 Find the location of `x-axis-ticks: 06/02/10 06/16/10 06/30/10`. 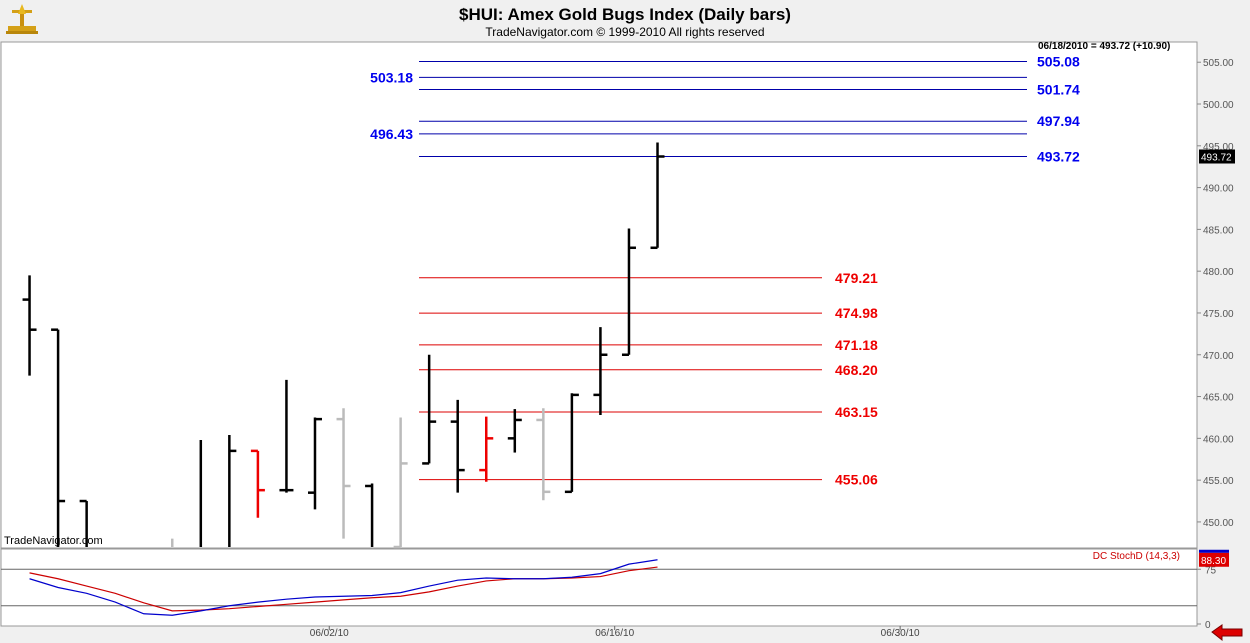

x-axis-ticks: 06/02/10 06/16/10 06/30/10 is located at coordinates (615, 632).